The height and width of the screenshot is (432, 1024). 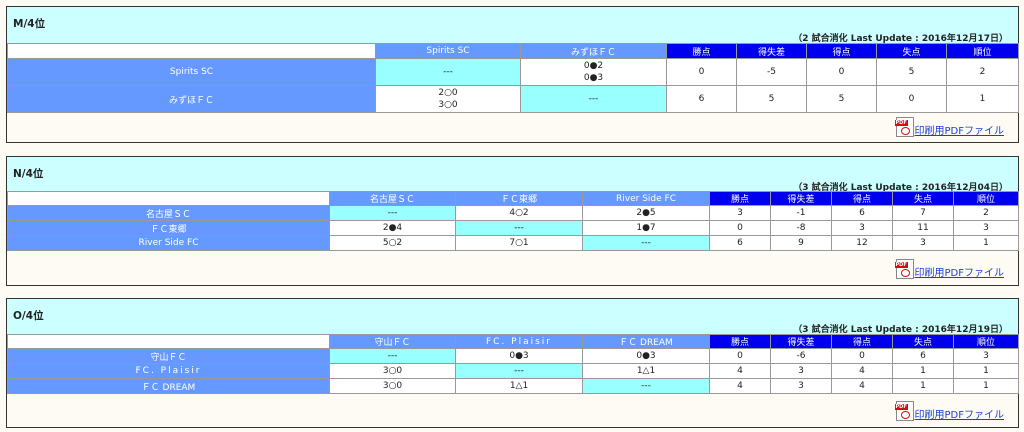 I want to click on stat-goals-for: 6, so click(x=862, y=213).